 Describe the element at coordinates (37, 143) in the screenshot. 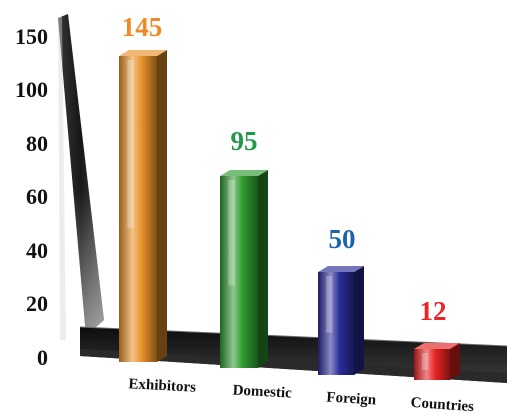

I see `y-tick-label: 80` at that location.